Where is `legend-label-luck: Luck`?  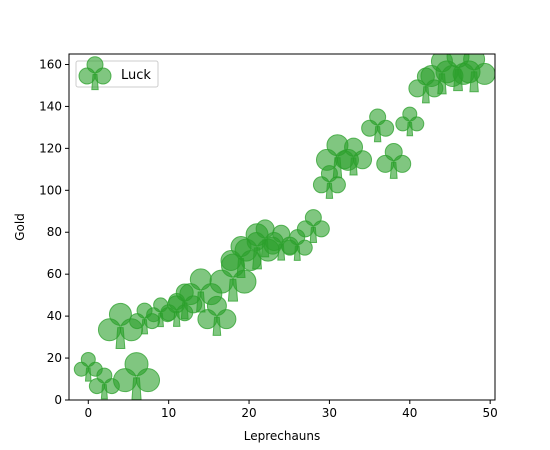
legend-label-luck: Luck is located at coordinates (136, 75).